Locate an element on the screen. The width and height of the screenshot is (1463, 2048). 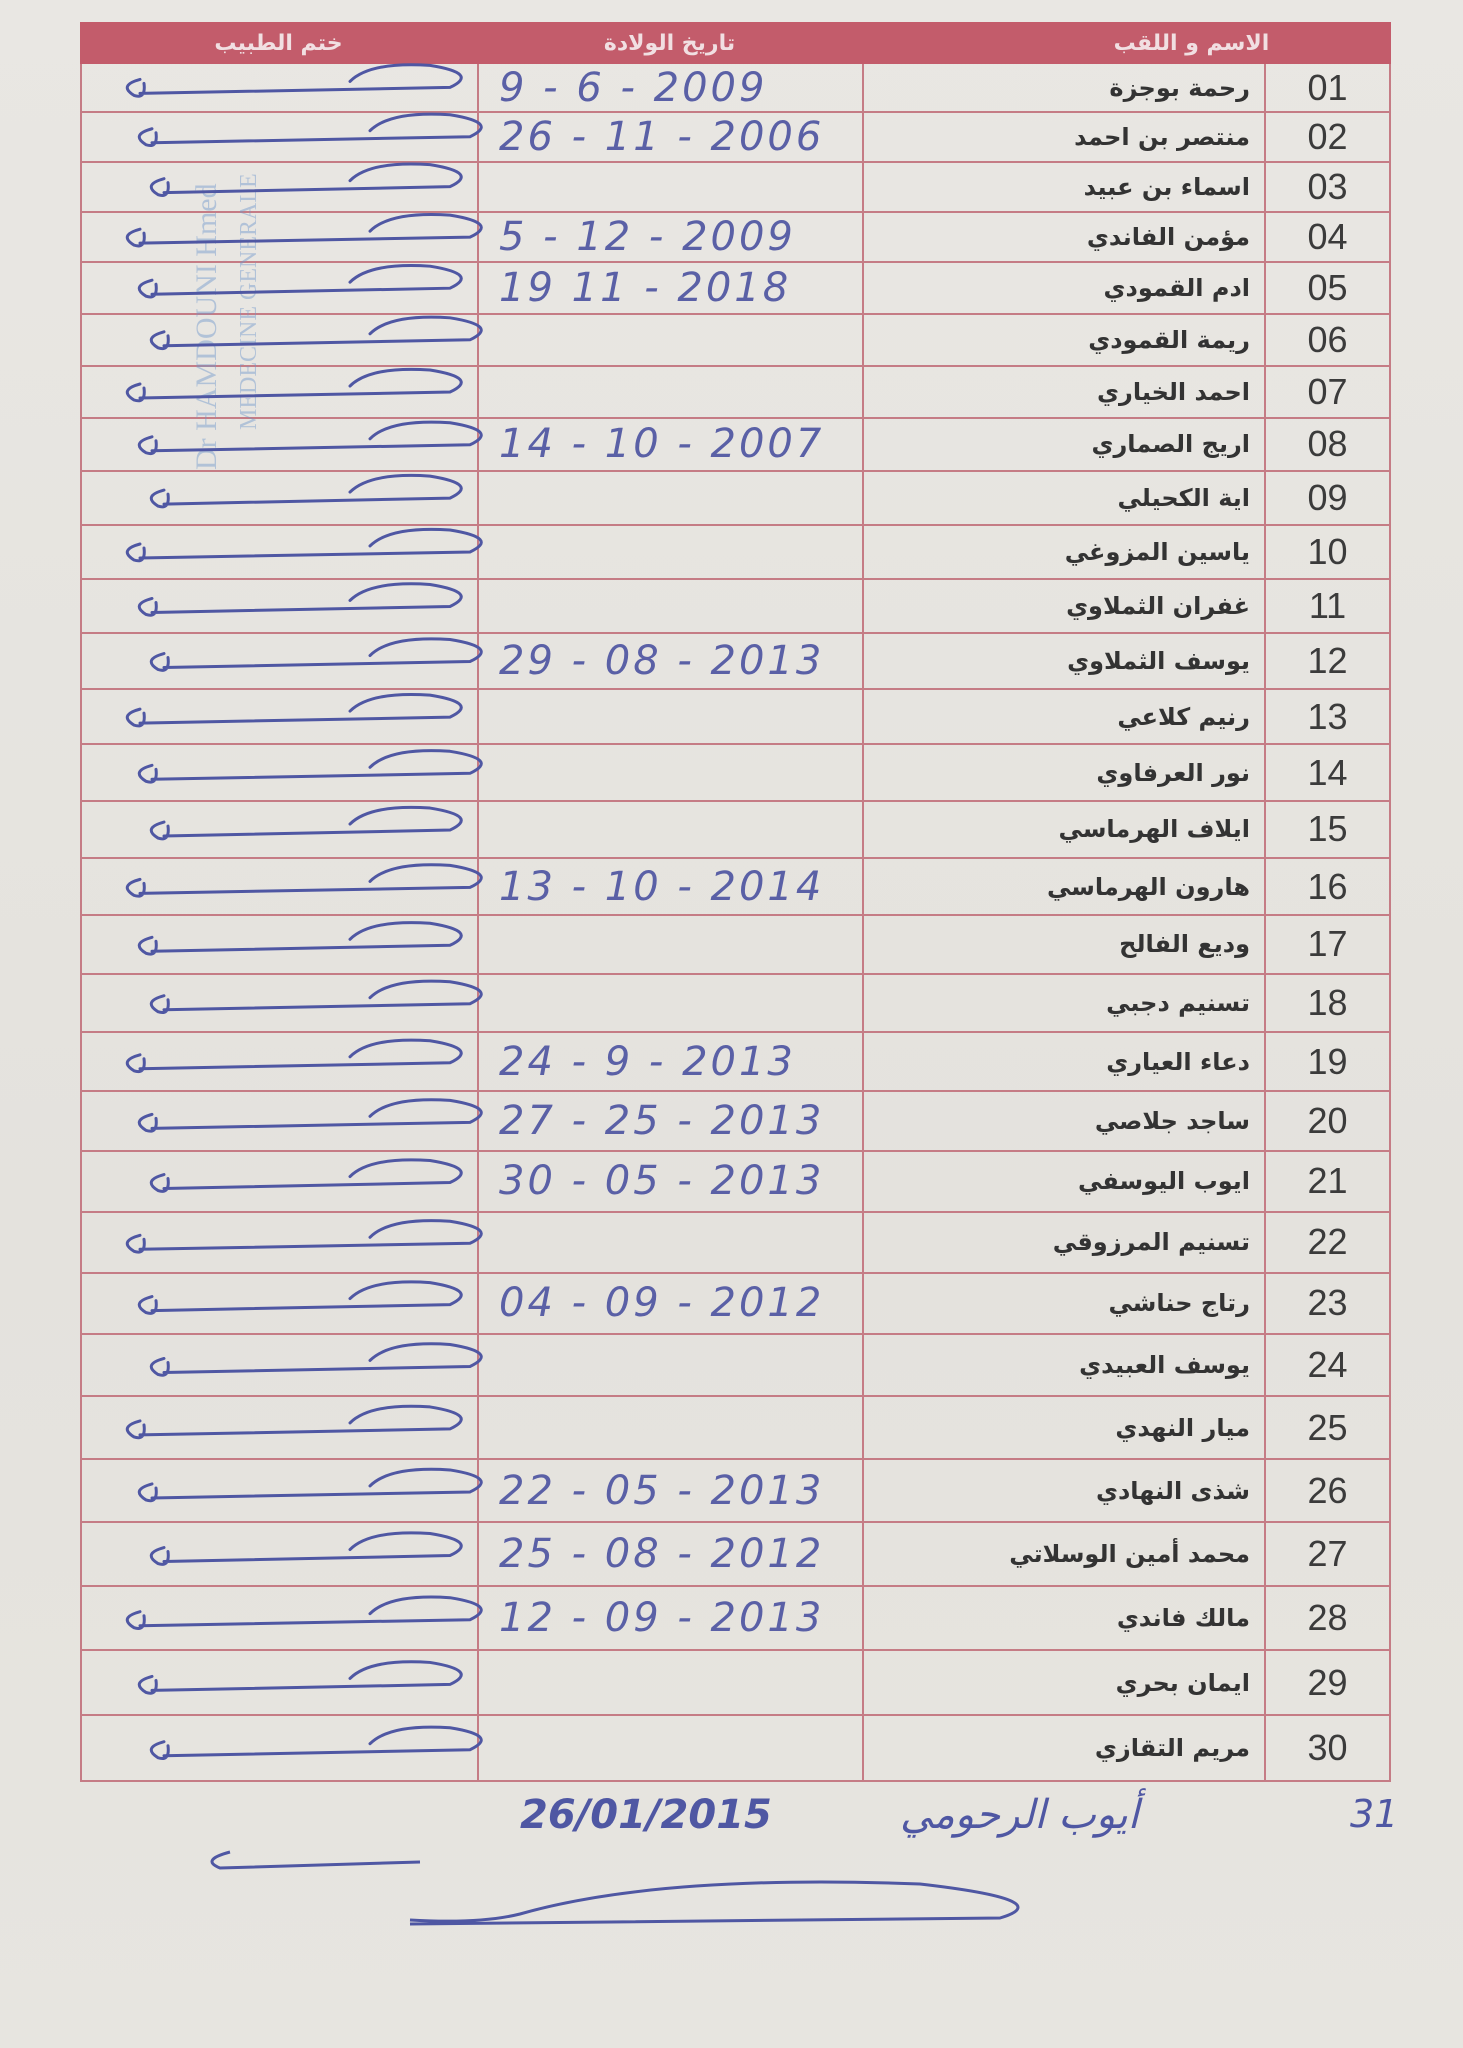
name-cell: يوسف العبيدي is located at coordinates (1063, 1365).